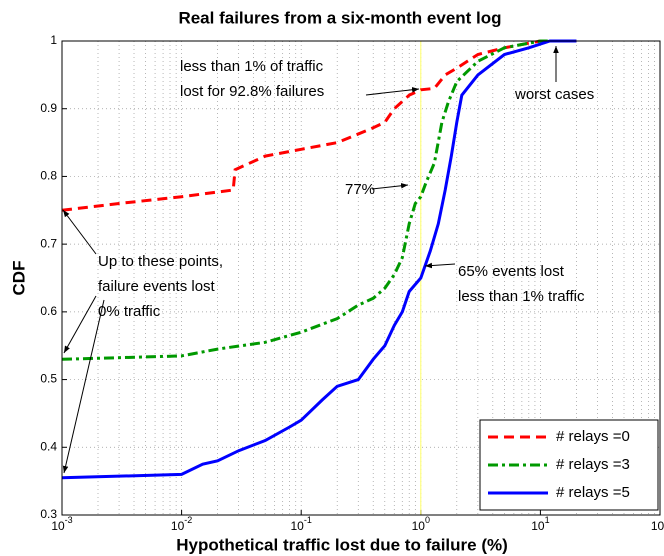 The width and height of the screenshot is (664, 556). I want to click on tick-exponent: -1, so click(308, 520).